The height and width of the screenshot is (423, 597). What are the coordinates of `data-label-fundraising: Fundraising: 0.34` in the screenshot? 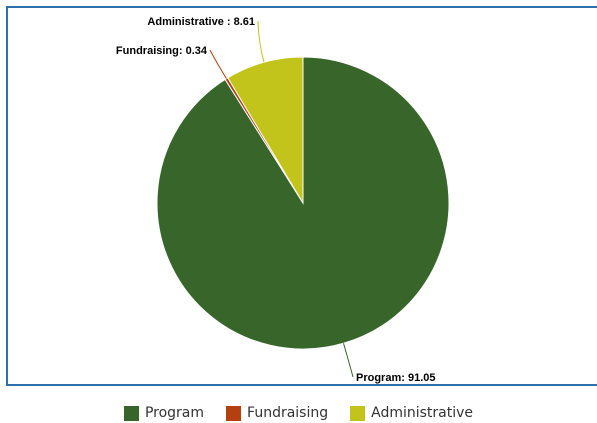 It's located at (162, 51).